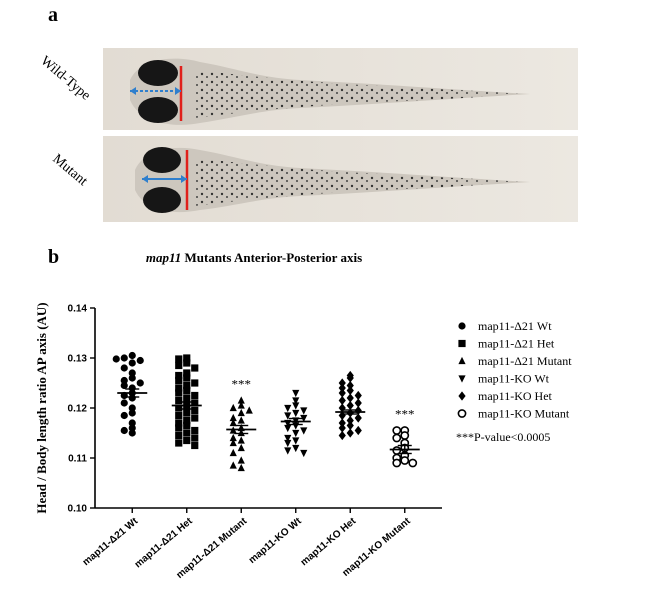  I want to click on panel-b-label: b, so click(53, 257).